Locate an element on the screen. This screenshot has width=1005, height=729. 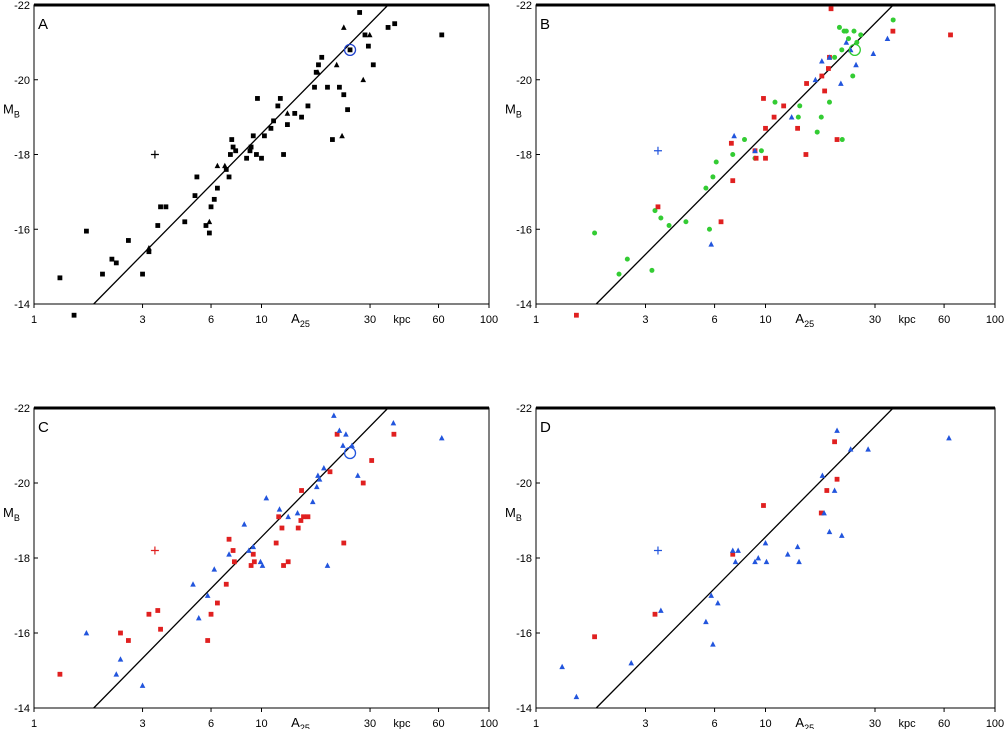
fit-line is located at coordinates (241, 154).